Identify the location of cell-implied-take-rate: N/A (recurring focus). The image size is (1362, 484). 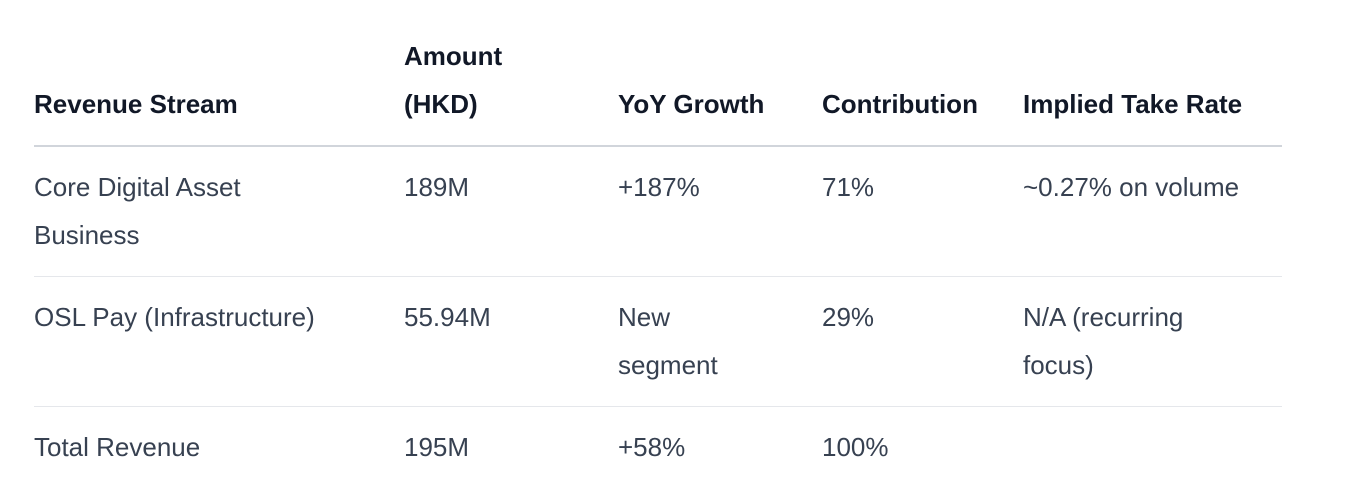
(1152, 341).